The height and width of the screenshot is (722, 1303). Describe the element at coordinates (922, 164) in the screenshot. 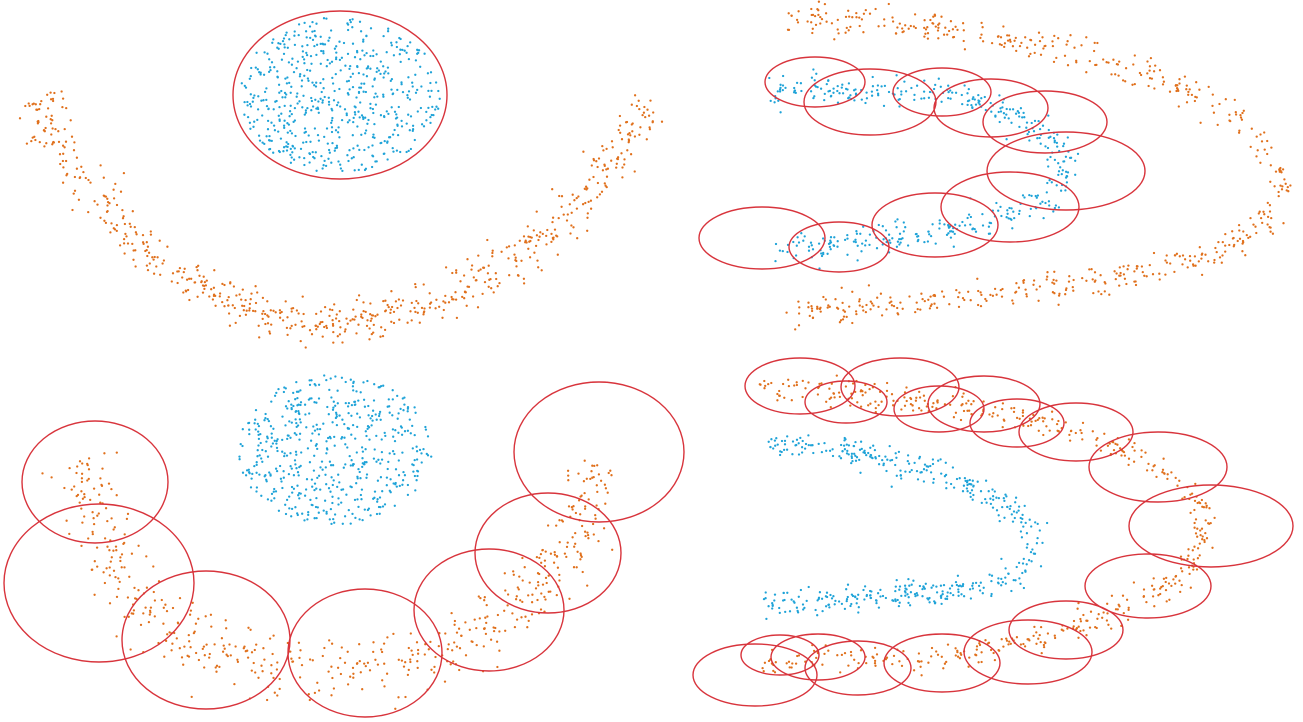

I see `panel-2-cluster-circles` at that location.